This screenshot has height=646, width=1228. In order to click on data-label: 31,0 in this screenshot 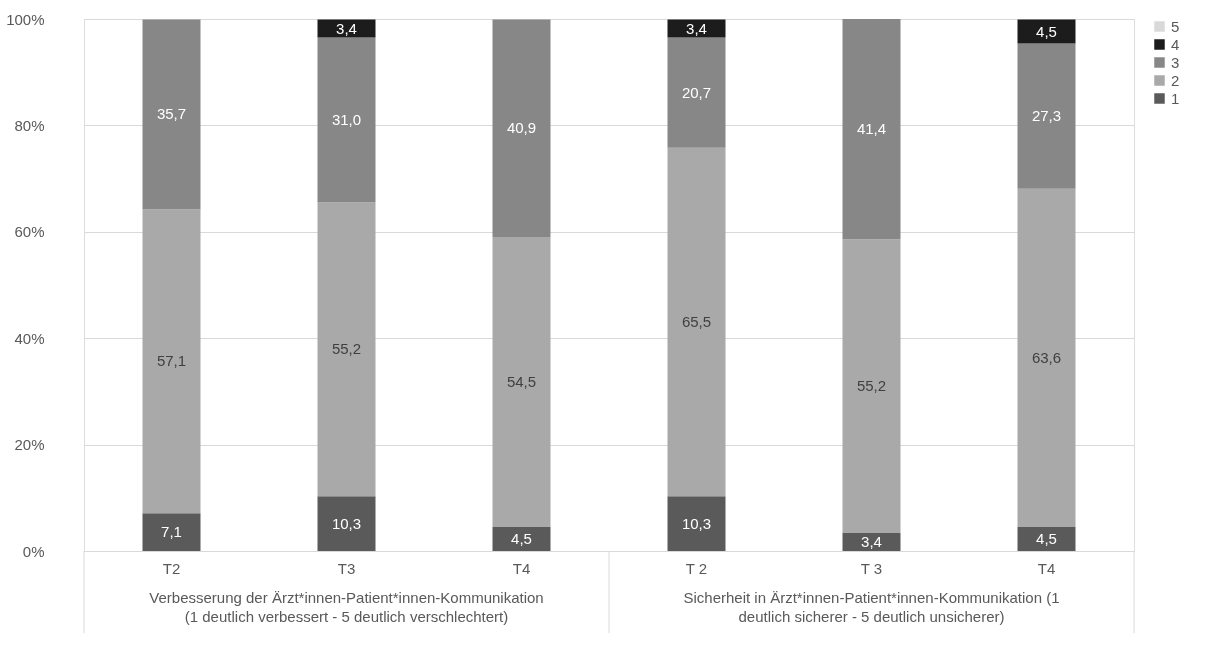, I will do `click(346, 120)`.